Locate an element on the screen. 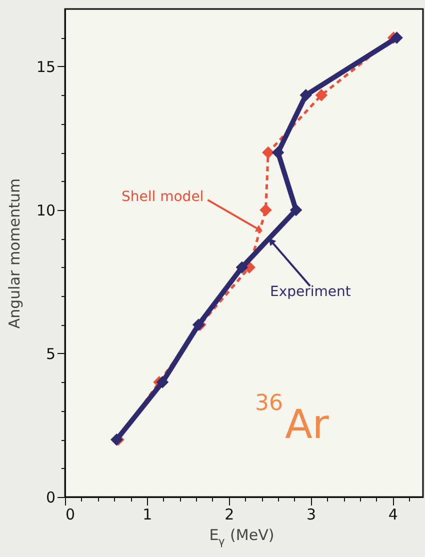 This screenshot has height=557, width=425. series-label: Experiment is located at coordinates (311, 292).